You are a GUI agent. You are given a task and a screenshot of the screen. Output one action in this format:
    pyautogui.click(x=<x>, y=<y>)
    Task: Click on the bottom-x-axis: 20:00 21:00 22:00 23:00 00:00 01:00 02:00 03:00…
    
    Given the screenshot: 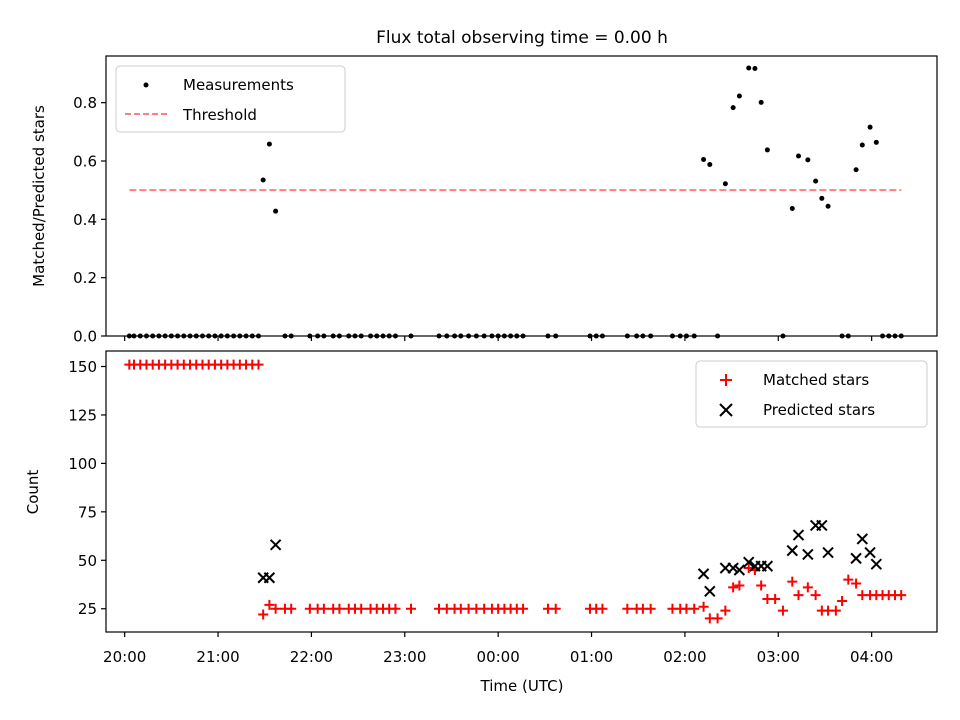 What is the action you would take?
    pyautogui.click(x=498, y=649)
    